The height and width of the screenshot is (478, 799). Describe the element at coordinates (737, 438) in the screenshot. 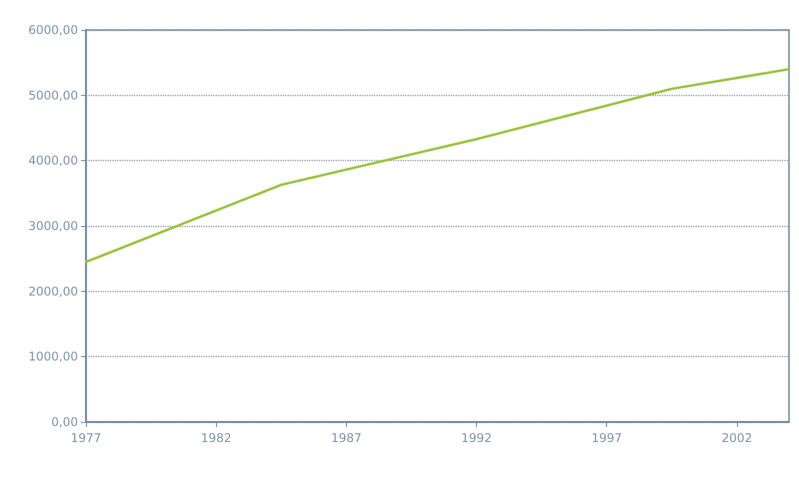

I see `x-tick-label: 2002` at that location.